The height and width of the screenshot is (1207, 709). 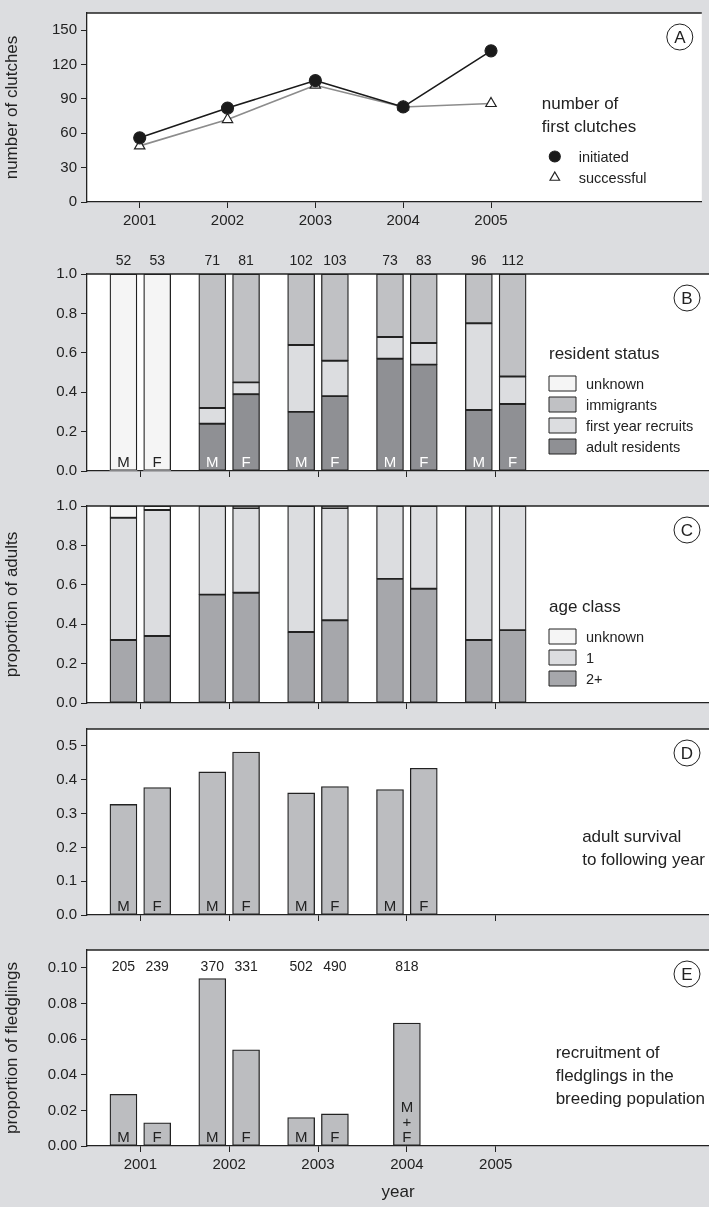 I want to click on y-tick-label: 0.3, so click(x=66, y=812).